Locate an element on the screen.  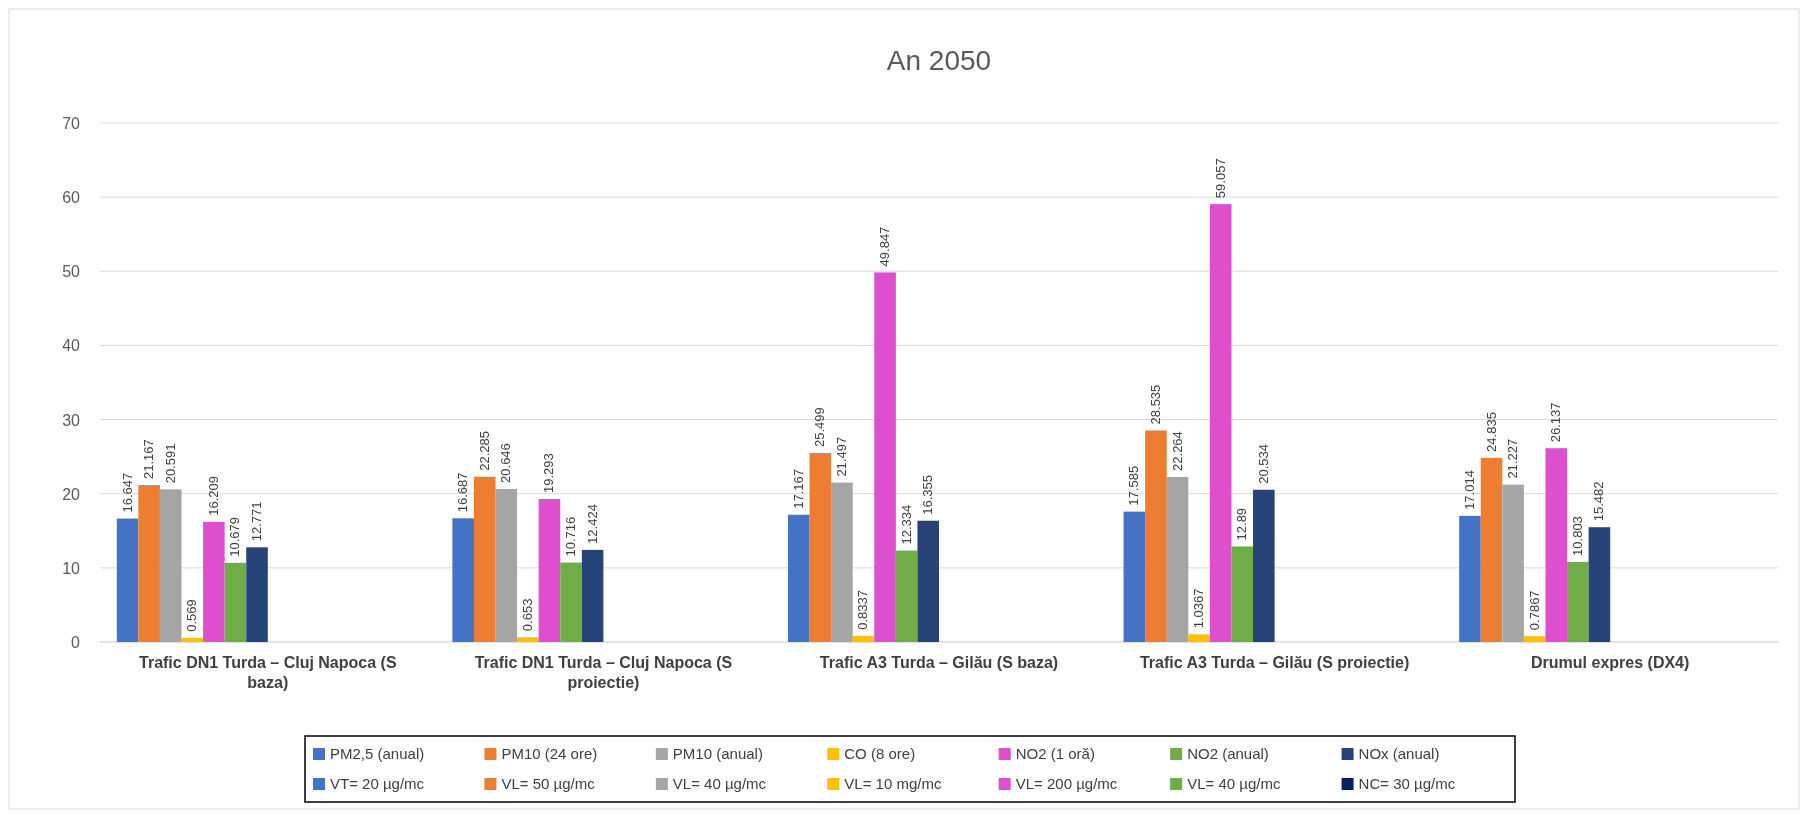
legend-label: PM10 (anual) is located at coordinates (717, 753).